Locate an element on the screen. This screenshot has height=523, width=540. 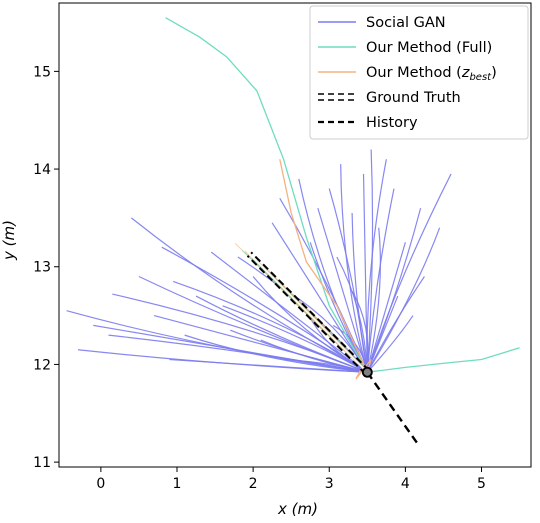
legend-label: Our Method (zbest) is located at coordinates (431, 74).